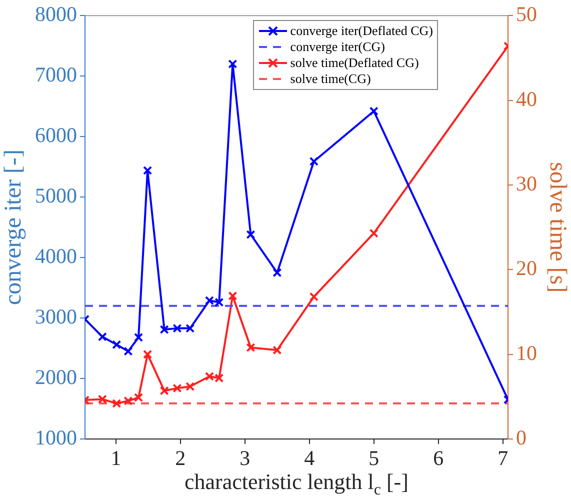 Image resolution: width=571 pixels, height=501 pixels. Describe the element at coordinates (521, 438) in the screenshot. I see `y2-tick-label: 0` at that location.